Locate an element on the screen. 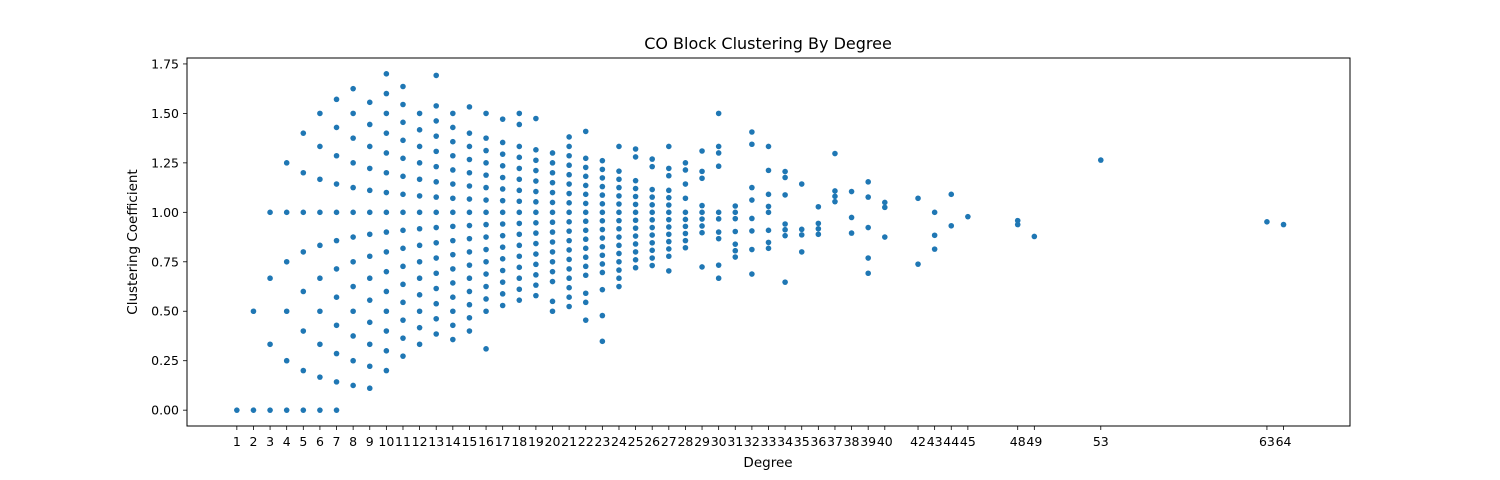 This screenshot has height=480, width=1500. y-axis-title: Clustering Coefficient is located at coordinates (133, 241).